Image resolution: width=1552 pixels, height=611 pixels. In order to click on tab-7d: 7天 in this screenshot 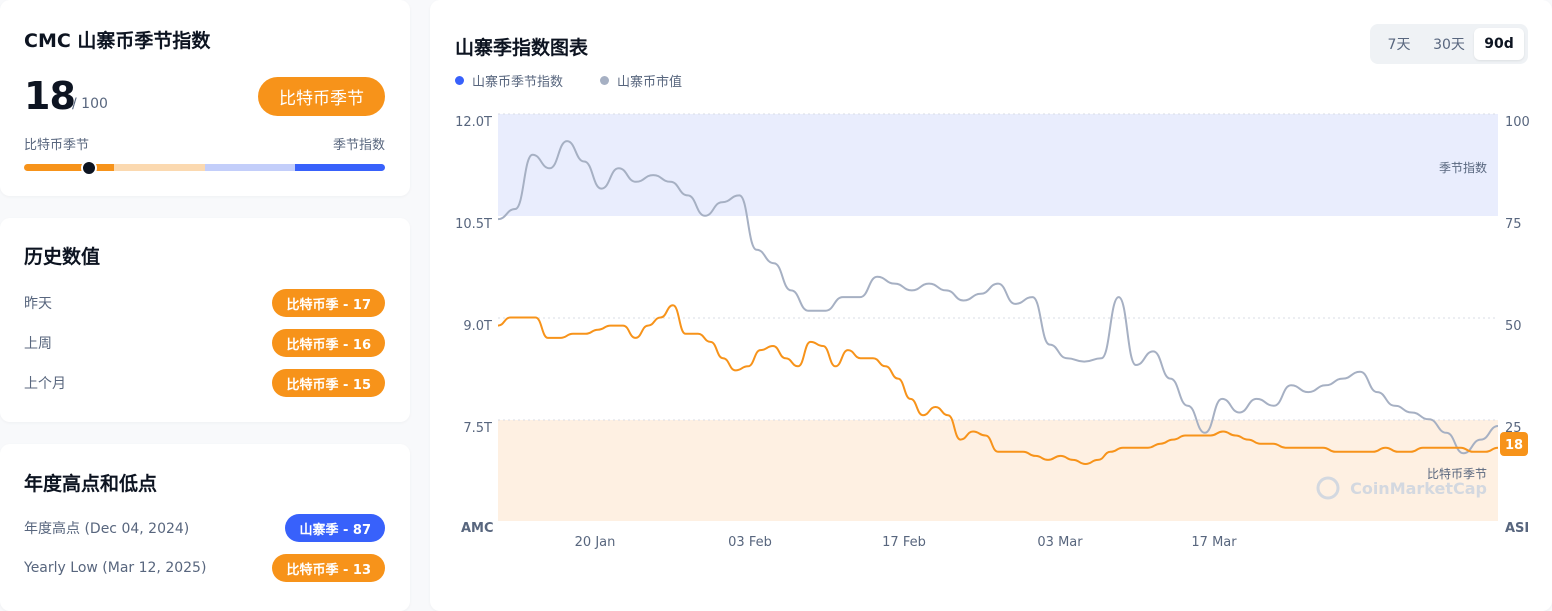, I will do `click(1399, 45)`.